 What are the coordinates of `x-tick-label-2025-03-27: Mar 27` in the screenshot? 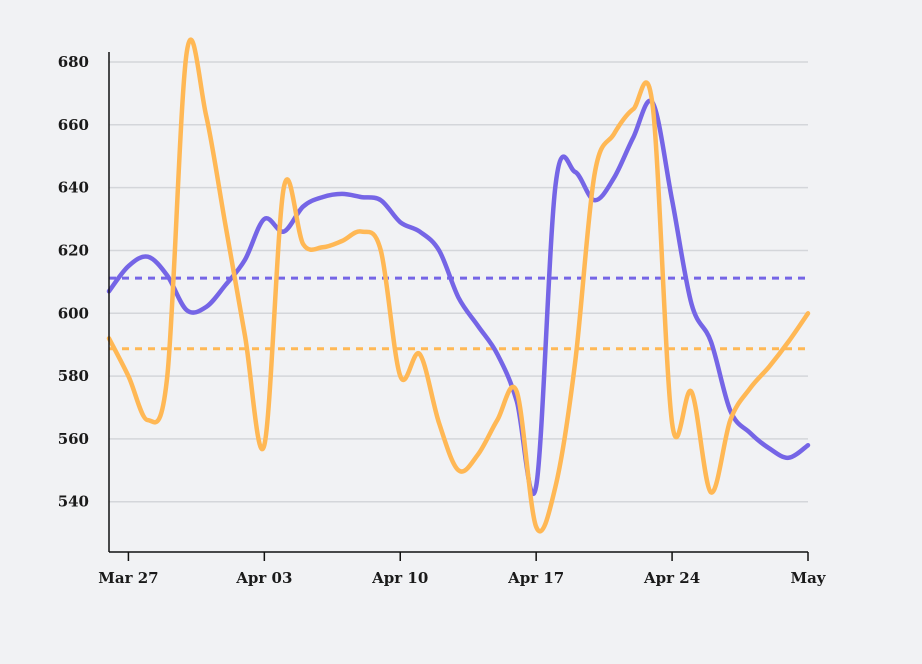 It's located at (128, 578).